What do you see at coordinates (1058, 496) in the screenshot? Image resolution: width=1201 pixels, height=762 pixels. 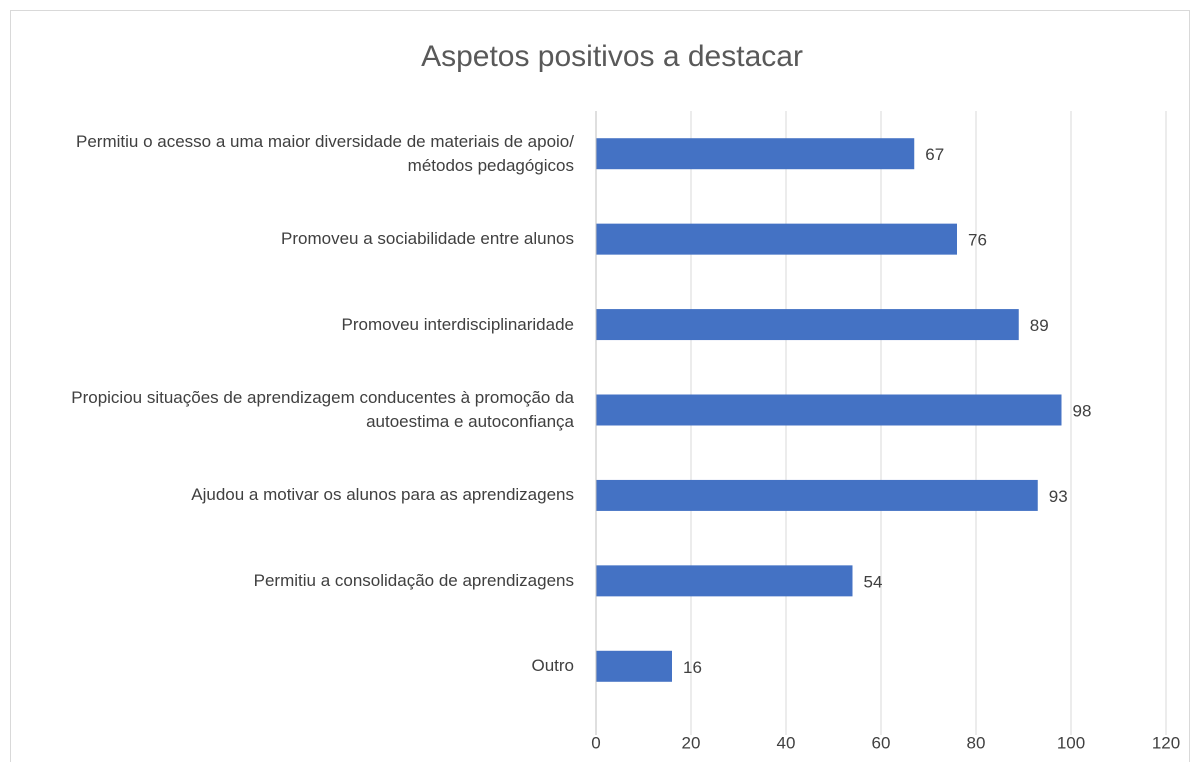 I see `data-label: 93` at bounding box center [1058, 496].